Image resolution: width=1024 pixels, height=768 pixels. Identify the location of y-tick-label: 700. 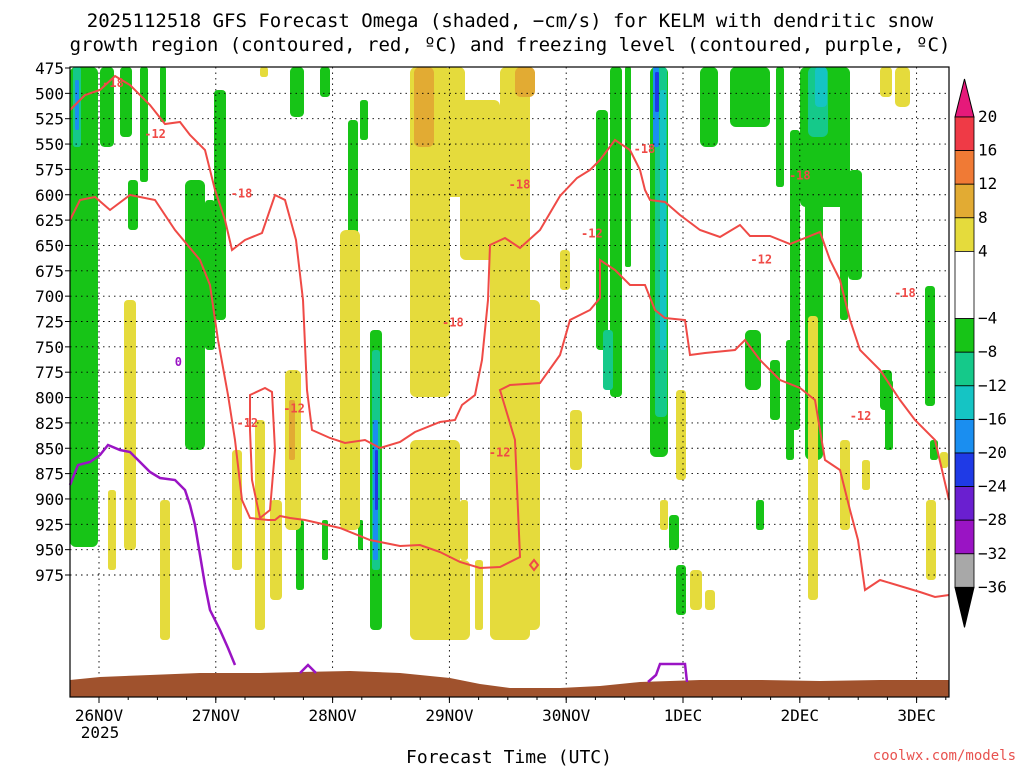
(49, 296).